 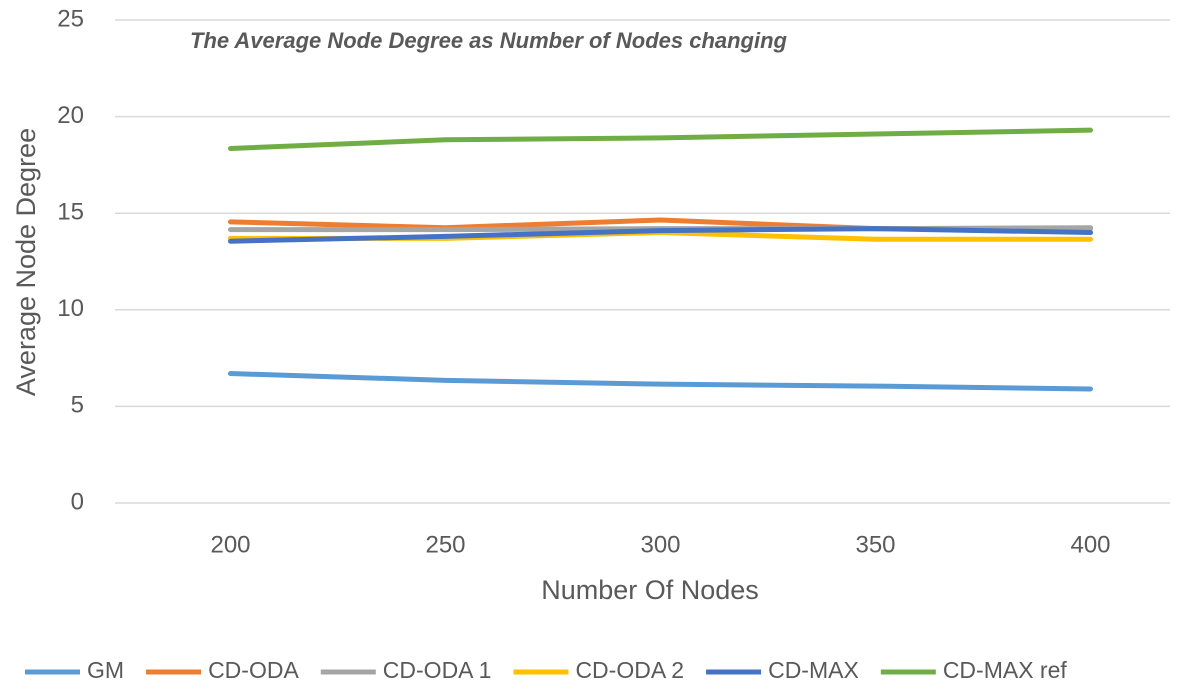 I want to click on legend-label: CD-MAX ref, so click(x=1005, y=670).